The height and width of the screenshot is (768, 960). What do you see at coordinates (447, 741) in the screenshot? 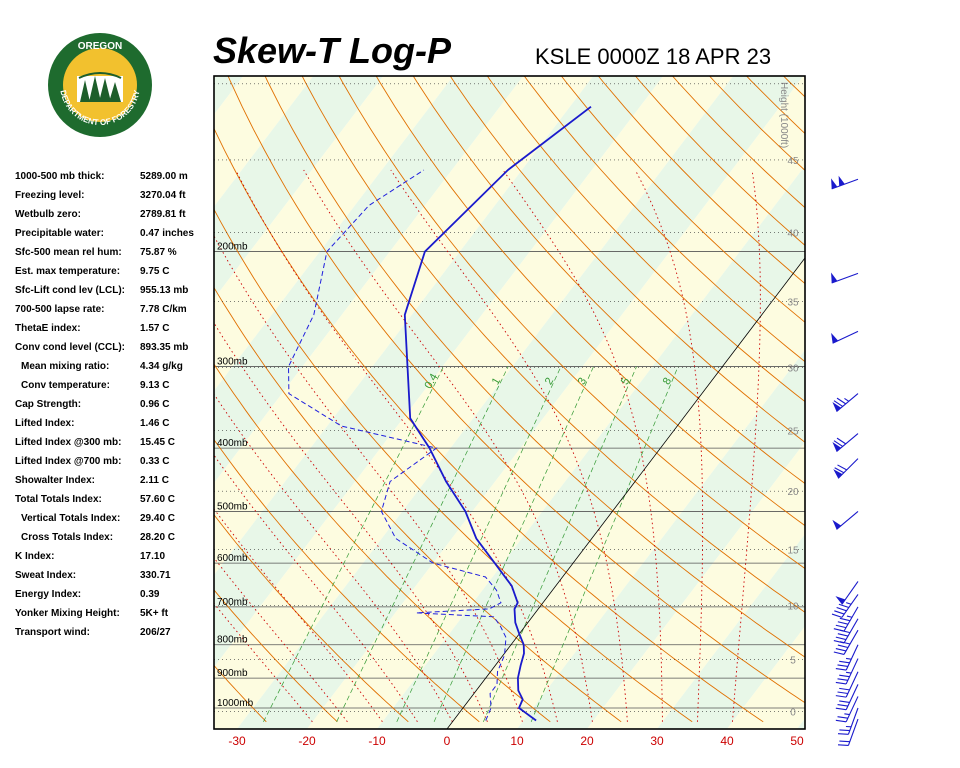
I see `temp-tick-label: 0` at bounding box center [447, 741].